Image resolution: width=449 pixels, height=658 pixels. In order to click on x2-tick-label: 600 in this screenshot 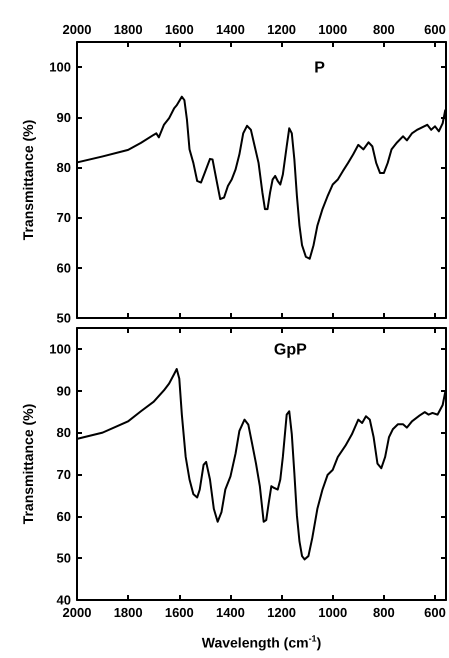, I will do `click(435, 29)`.